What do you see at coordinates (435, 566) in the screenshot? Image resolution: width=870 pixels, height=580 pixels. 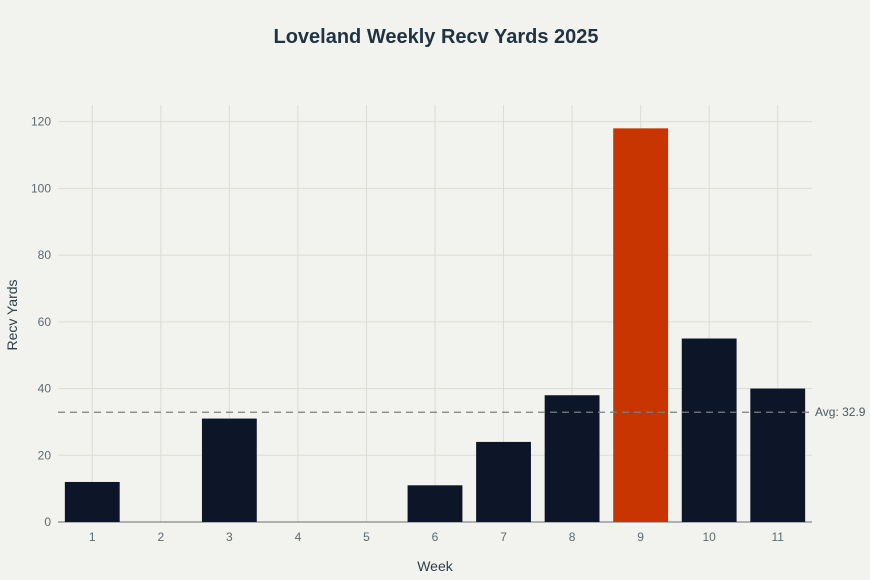 I see `x-axis-title: Week` at bounding box center [435, 566].